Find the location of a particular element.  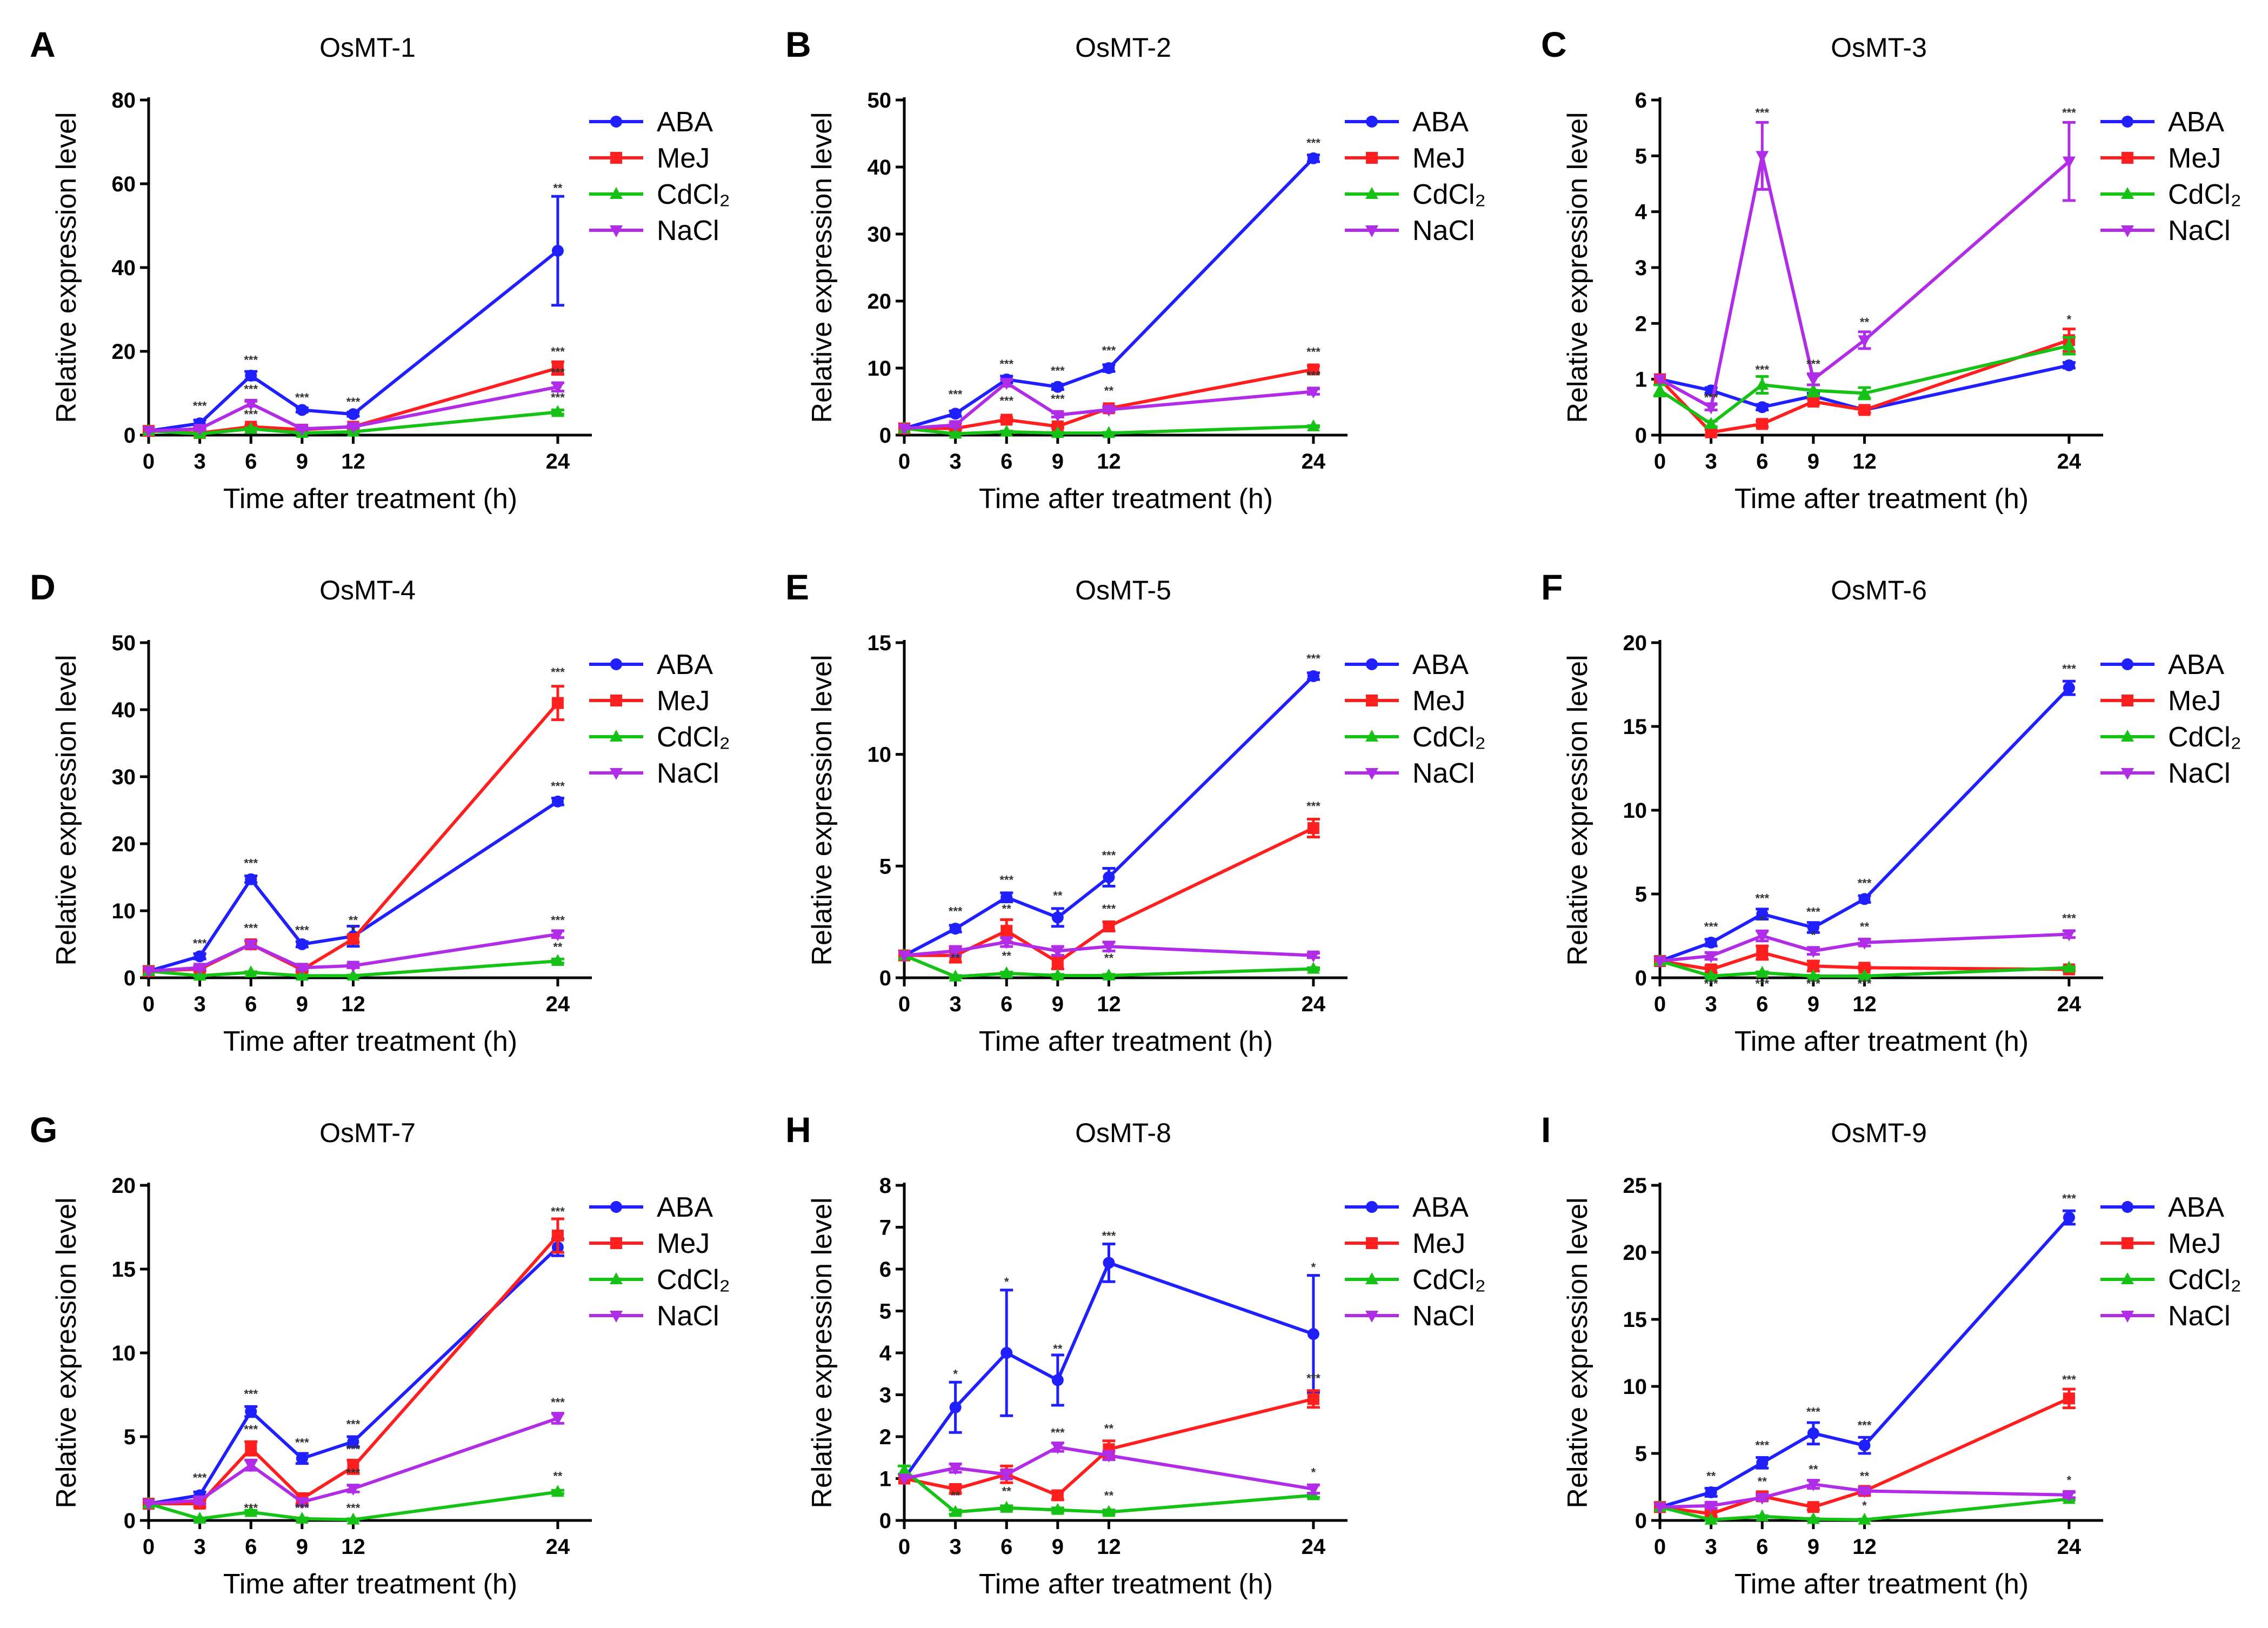

chart-title: OsMT-1 is located at coordinates (367, 47).